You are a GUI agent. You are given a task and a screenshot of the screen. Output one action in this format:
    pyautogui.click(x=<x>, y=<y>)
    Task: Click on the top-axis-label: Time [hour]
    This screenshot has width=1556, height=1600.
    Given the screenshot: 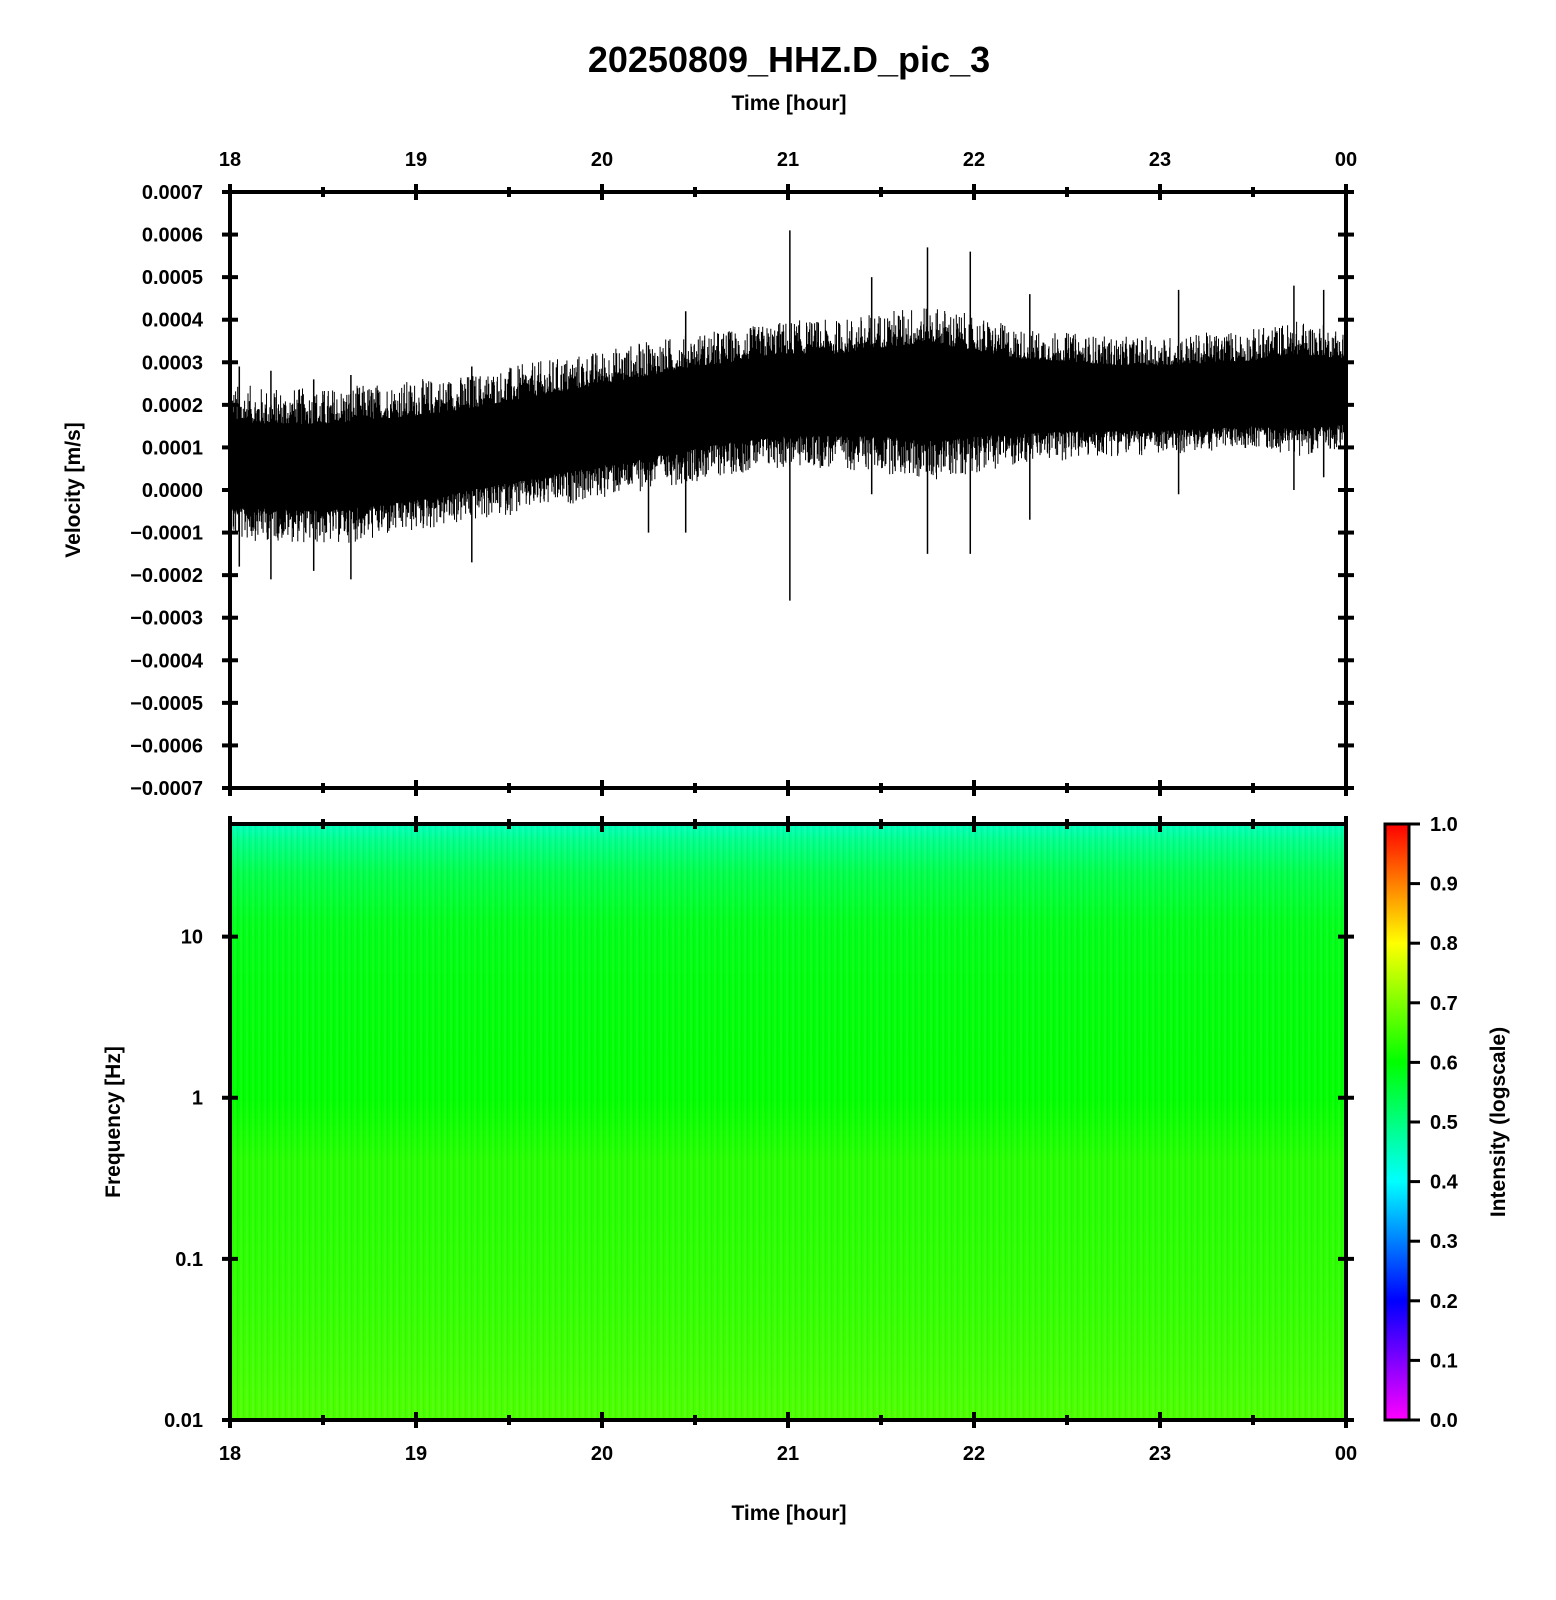 What is the action you would take?
    pyautogui.click(x=788, y=103)
    